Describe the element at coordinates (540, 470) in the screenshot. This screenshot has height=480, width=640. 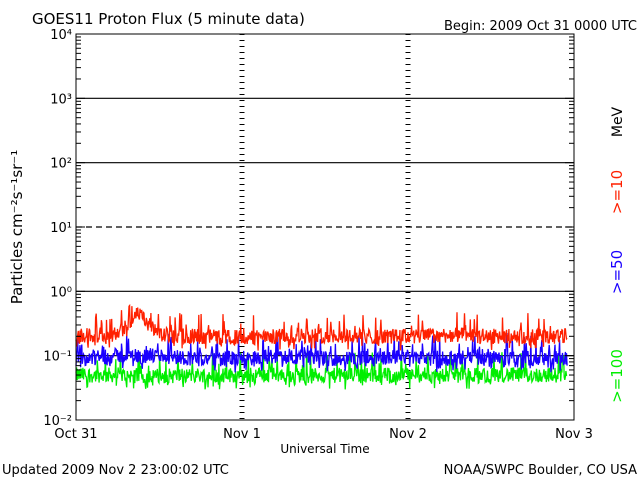
I see `source-credit: NOAA/SWPC Boulder, CO USA` at that location.